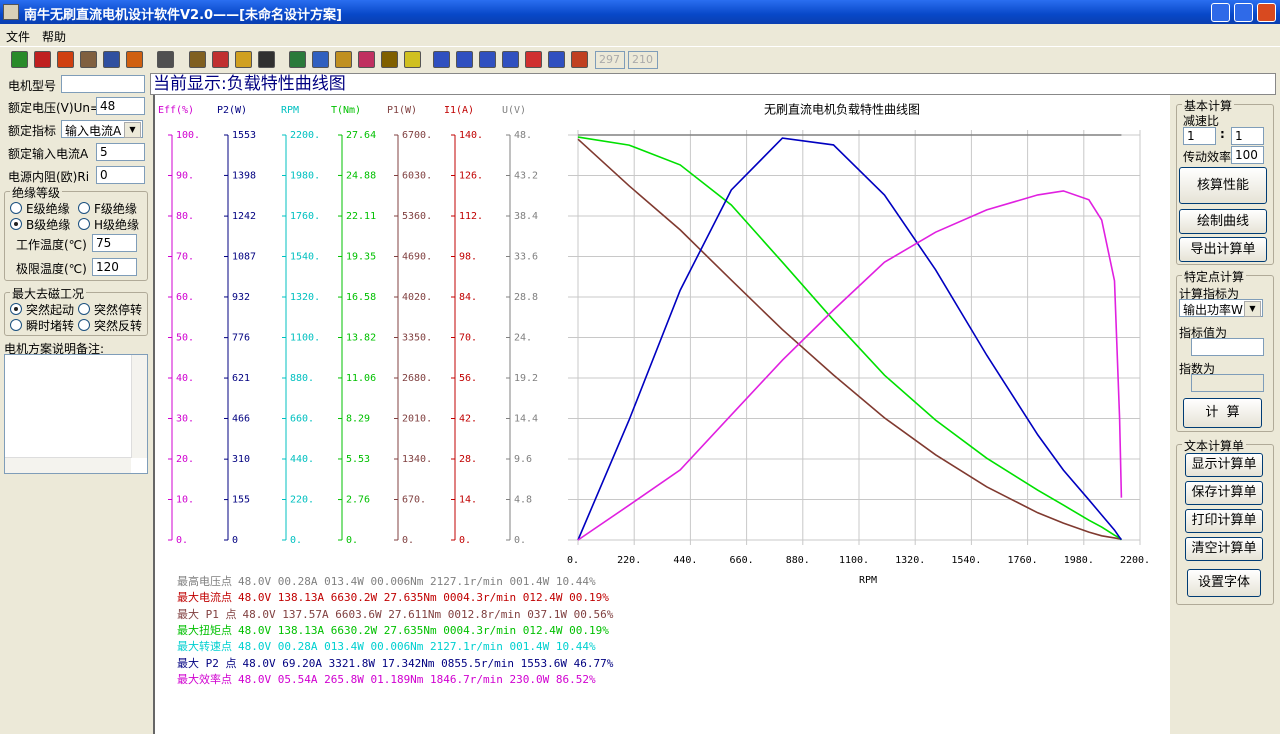  I want to click on text-input: 75, so click(114, 243).